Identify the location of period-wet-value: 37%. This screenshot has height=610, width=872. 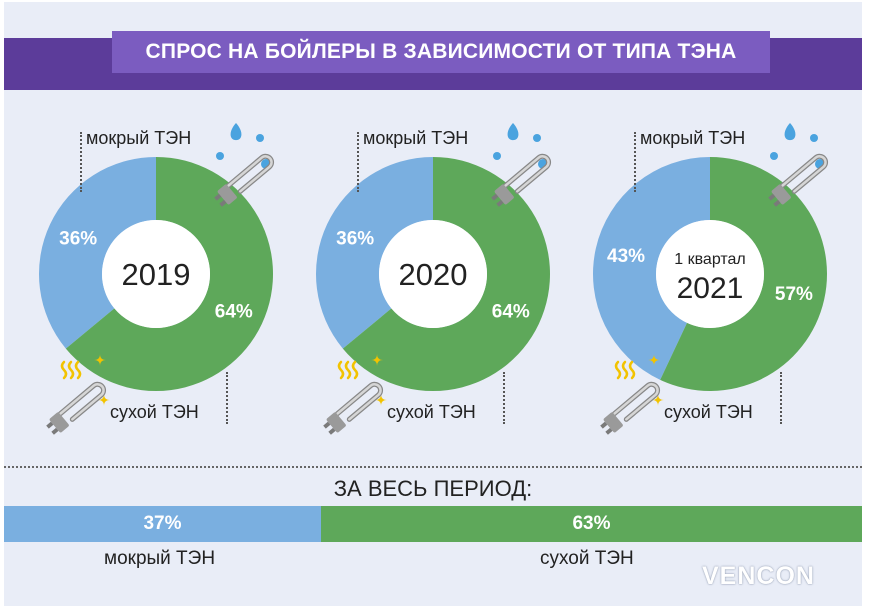
(162, 523).